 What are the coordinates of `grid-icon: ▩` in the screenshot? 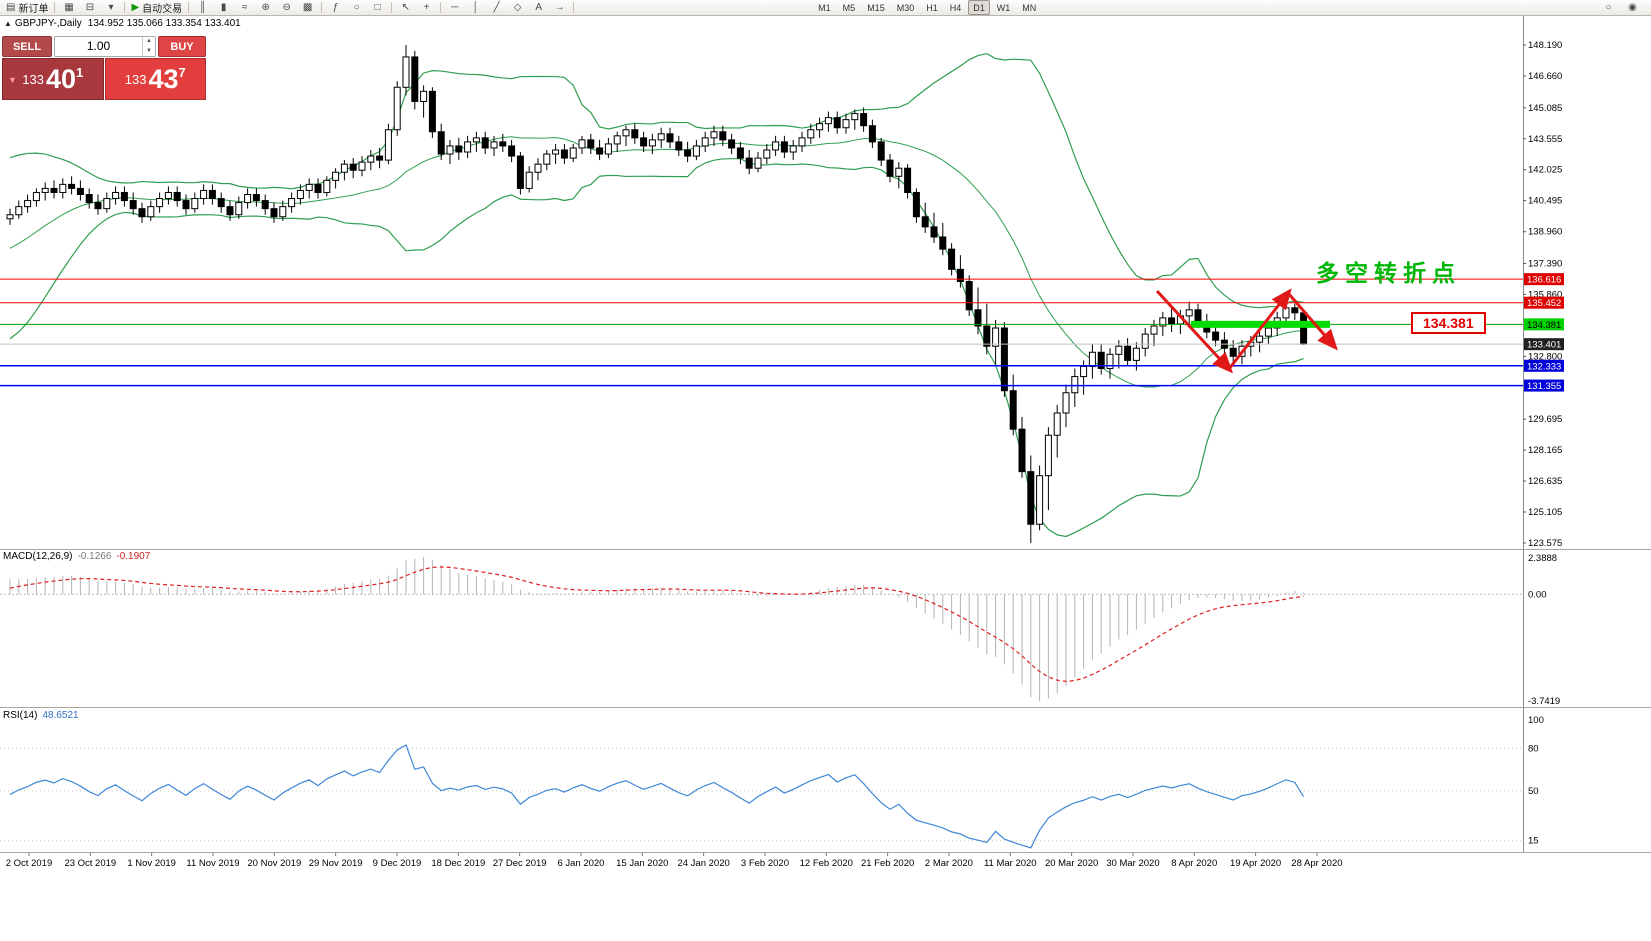 It's located at (307, 8).